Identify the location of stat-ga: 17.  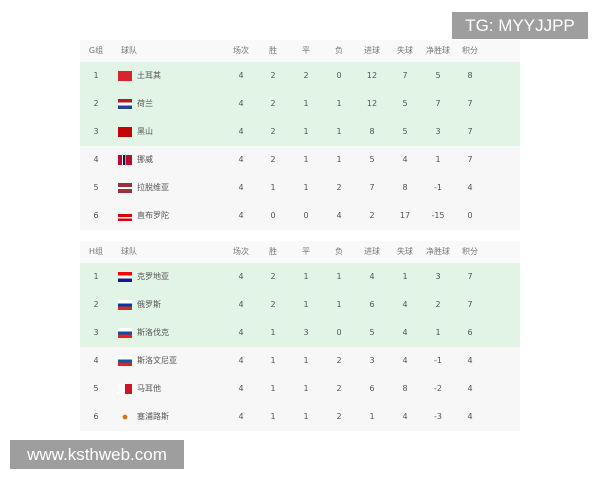
(405, 215).